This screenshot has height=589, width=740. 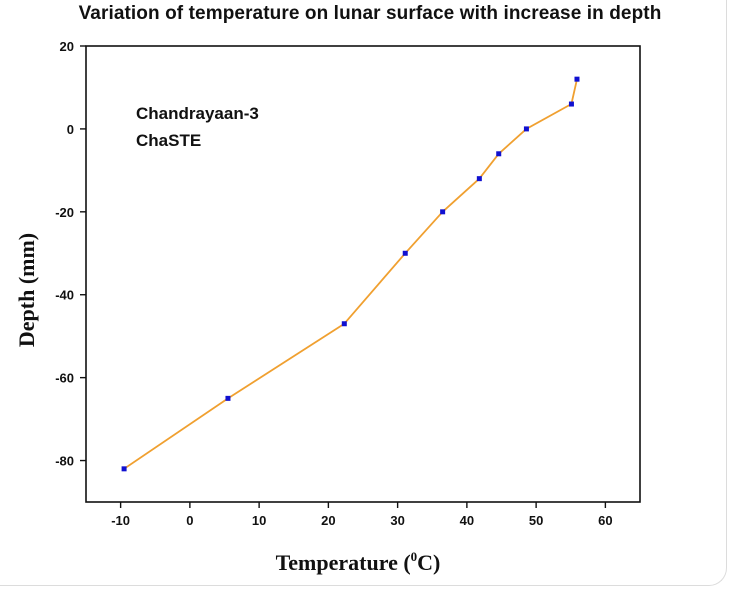 What do you see at coordinates (343, 562) in the screenshot?
I see `x-axis-title-main: Temperature (` at bounding box center [343, 562].